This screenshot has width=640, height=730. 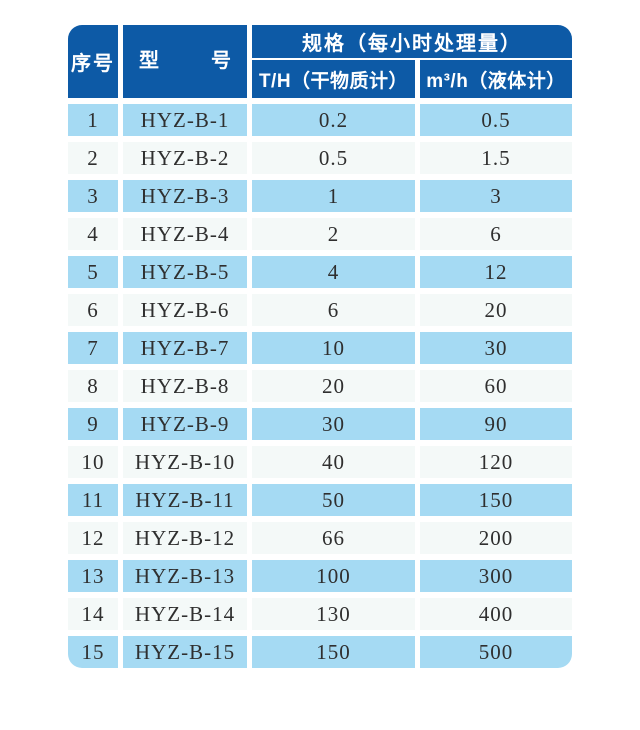 What do you see at coordinates (333, 272) in the screenshot?
I see `cell-dry-capacity: 4` at bounding box center [333, 272].